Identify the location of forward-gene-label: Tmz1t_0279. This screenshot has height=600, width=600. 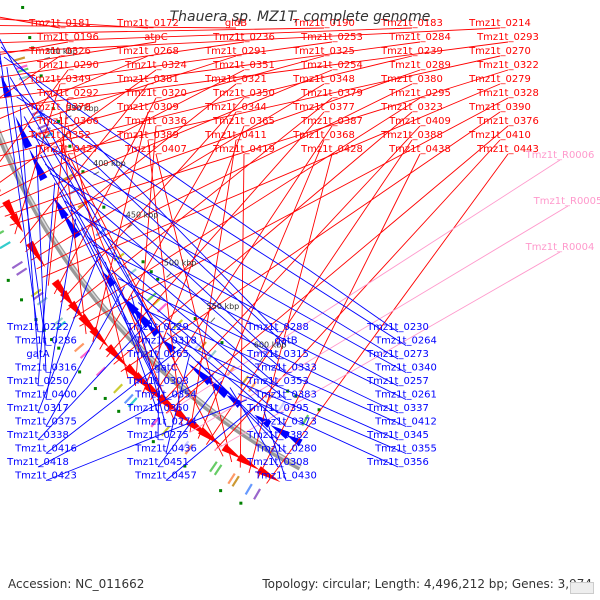
(499, 79).